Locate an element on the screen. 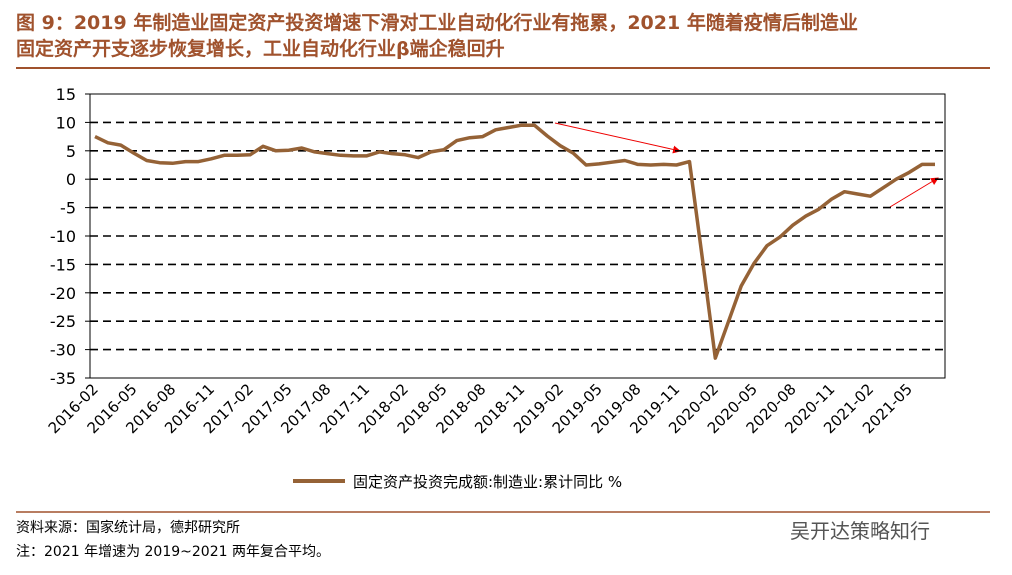 Image resolution: width=1012 pixels, height=575 pixels. y-tick-label: -5 is located at coordinates (68, 208).